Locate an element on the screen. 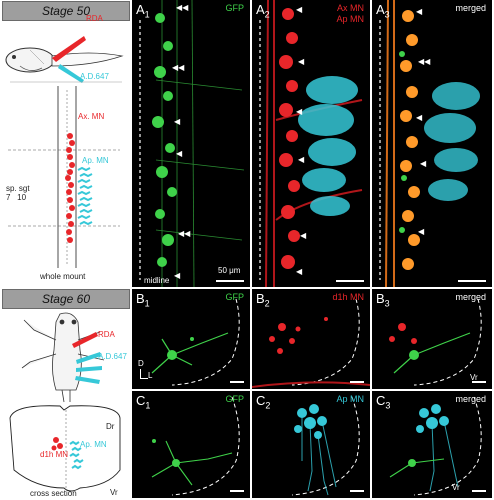  stage60-schematic is located at coordinates (65, 402).